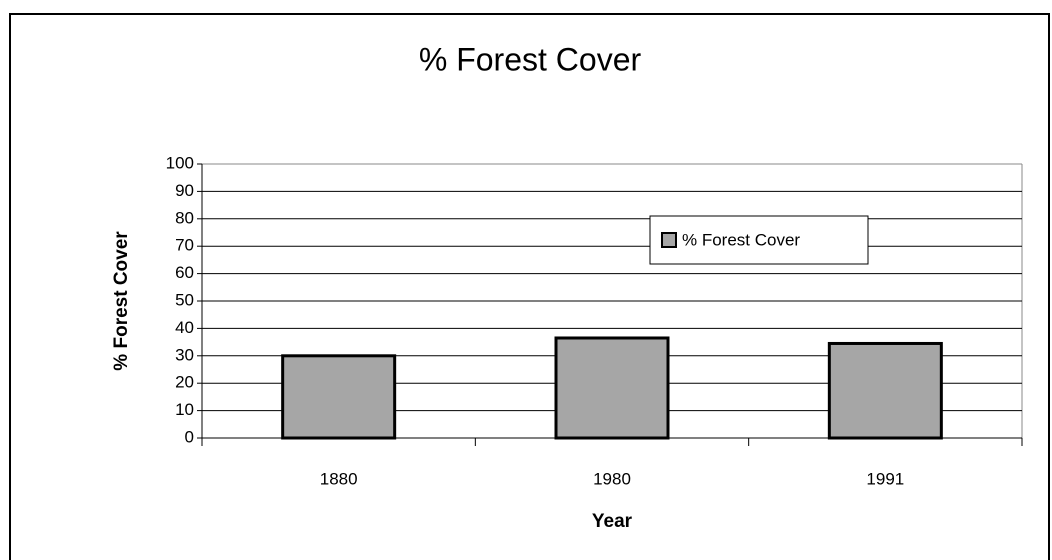 The image size is (1052, 560). What do you see at coordinates (180, 162) in the screenshot?
I see `y-tick-label: 100` at bounding box center [180, 162].